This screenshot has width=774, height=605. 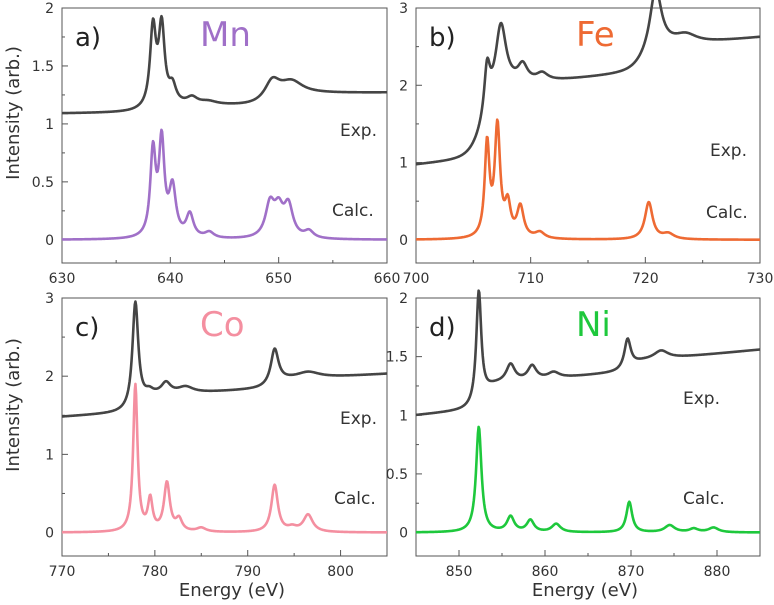 I want to click on panel-d-element-title: Ni, so click(x=593, y=325).